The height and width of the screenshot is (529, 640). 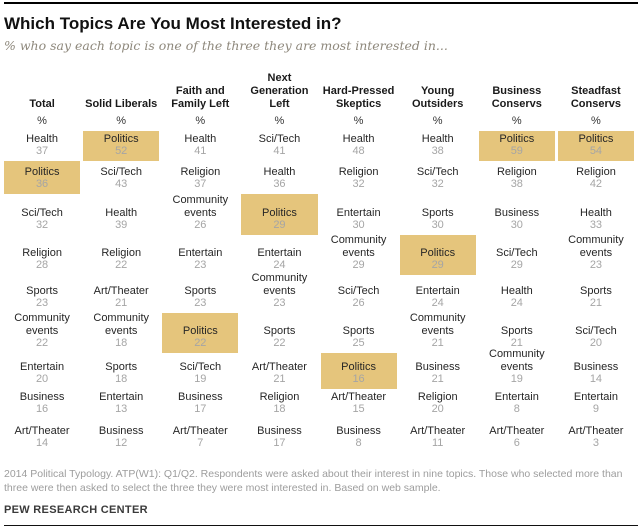 What do you see at coordinates (200, 409) in the screenshot?
I see `topic-value: 17` at bounding box center [200, 409].